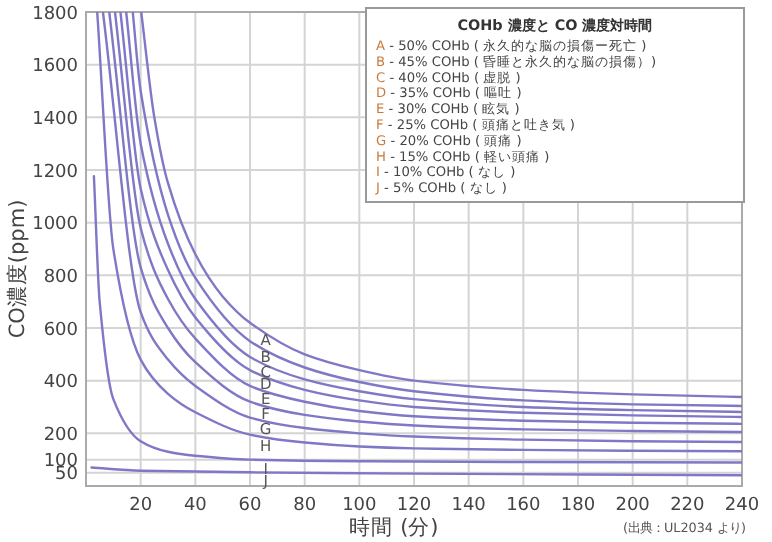 The height and width of the screenshot is (542, 772). What do you see at coordinates (55, 172) in the screenshot?
I see `y-tick-label: 1200` at bounding box center [55, 172].